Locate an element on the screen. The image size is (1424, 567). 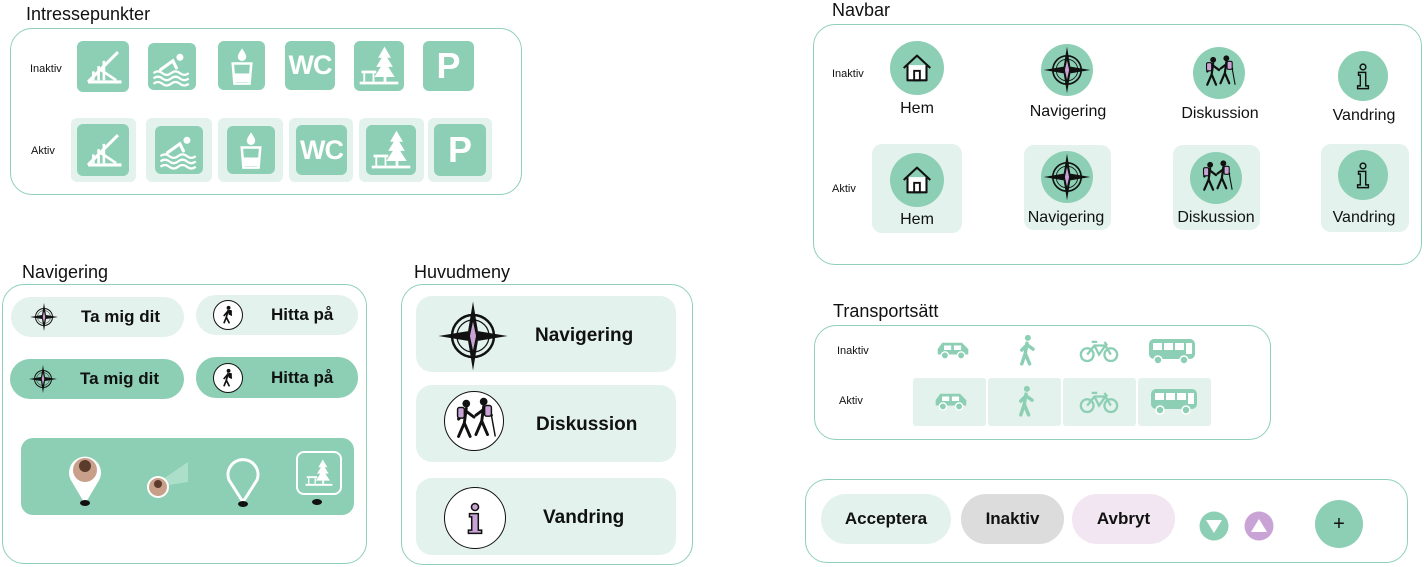
add-button: + is located at coordinates (1339, 524).